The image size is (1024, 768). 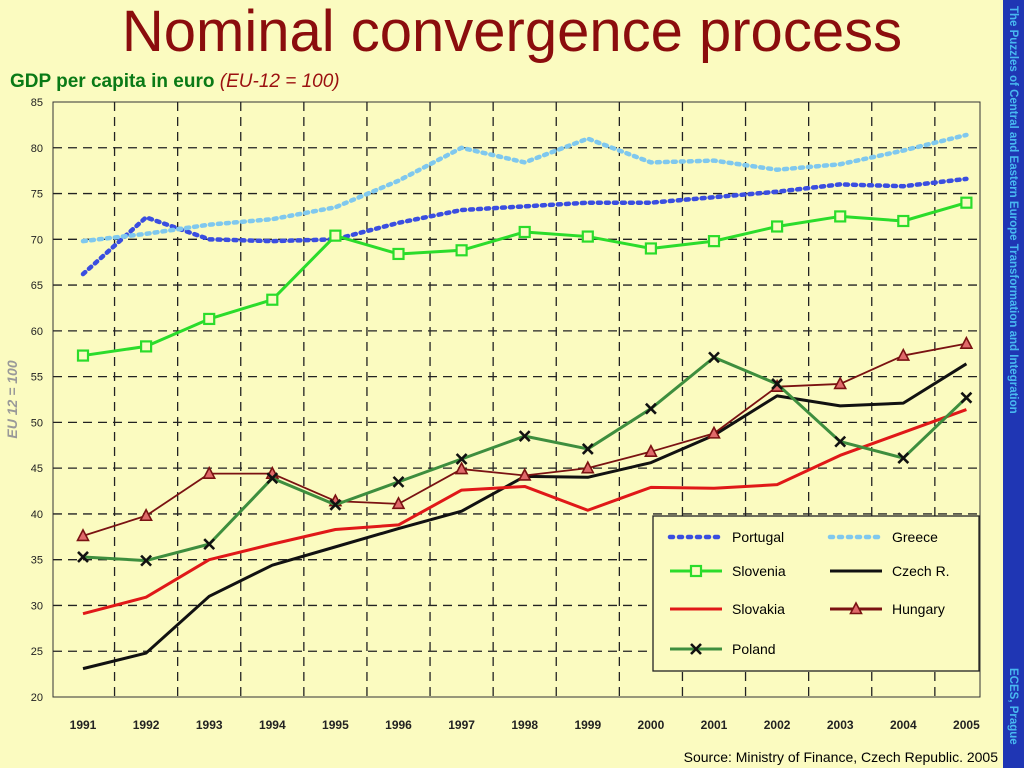 I want to click on legend-item-poland: Poland, so click(x=723, y=649).